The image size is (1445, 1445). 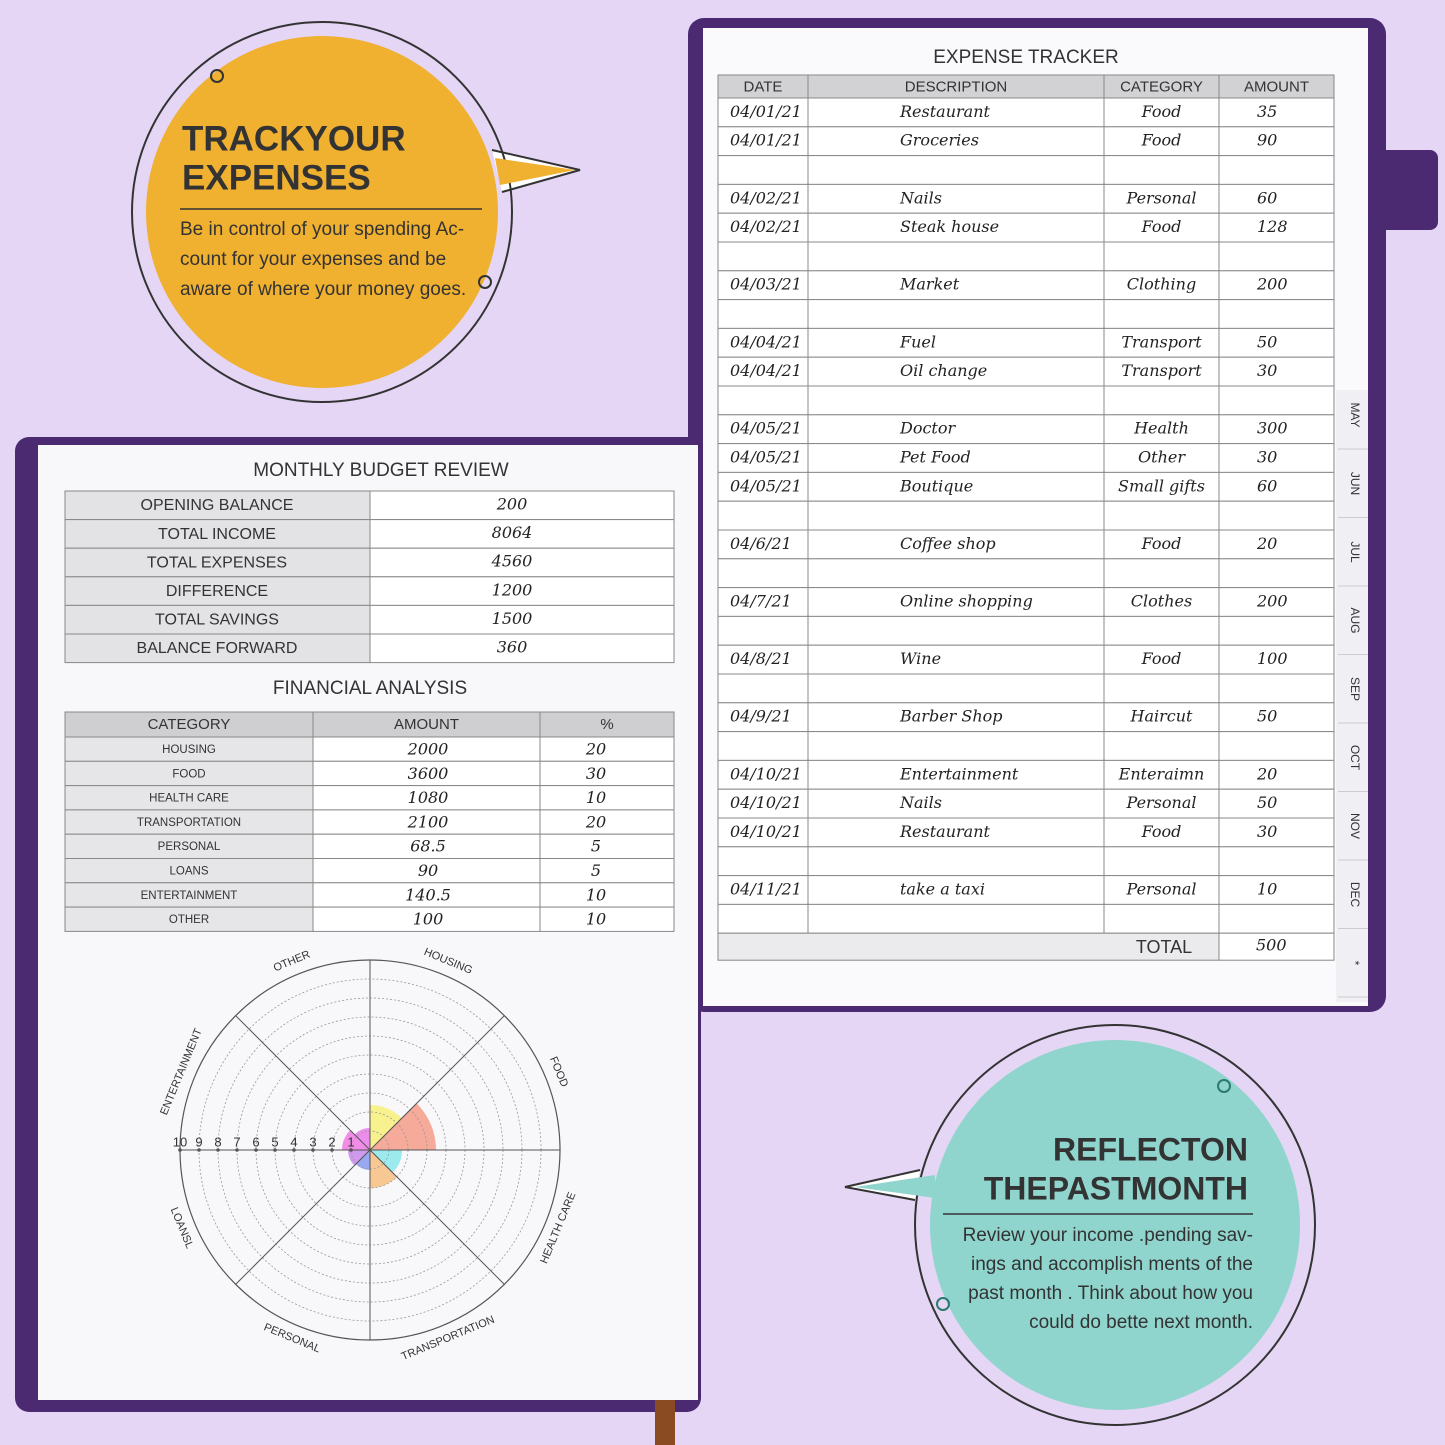 I want to click on cell-description: Restaurant, so click(x=944, y=111).